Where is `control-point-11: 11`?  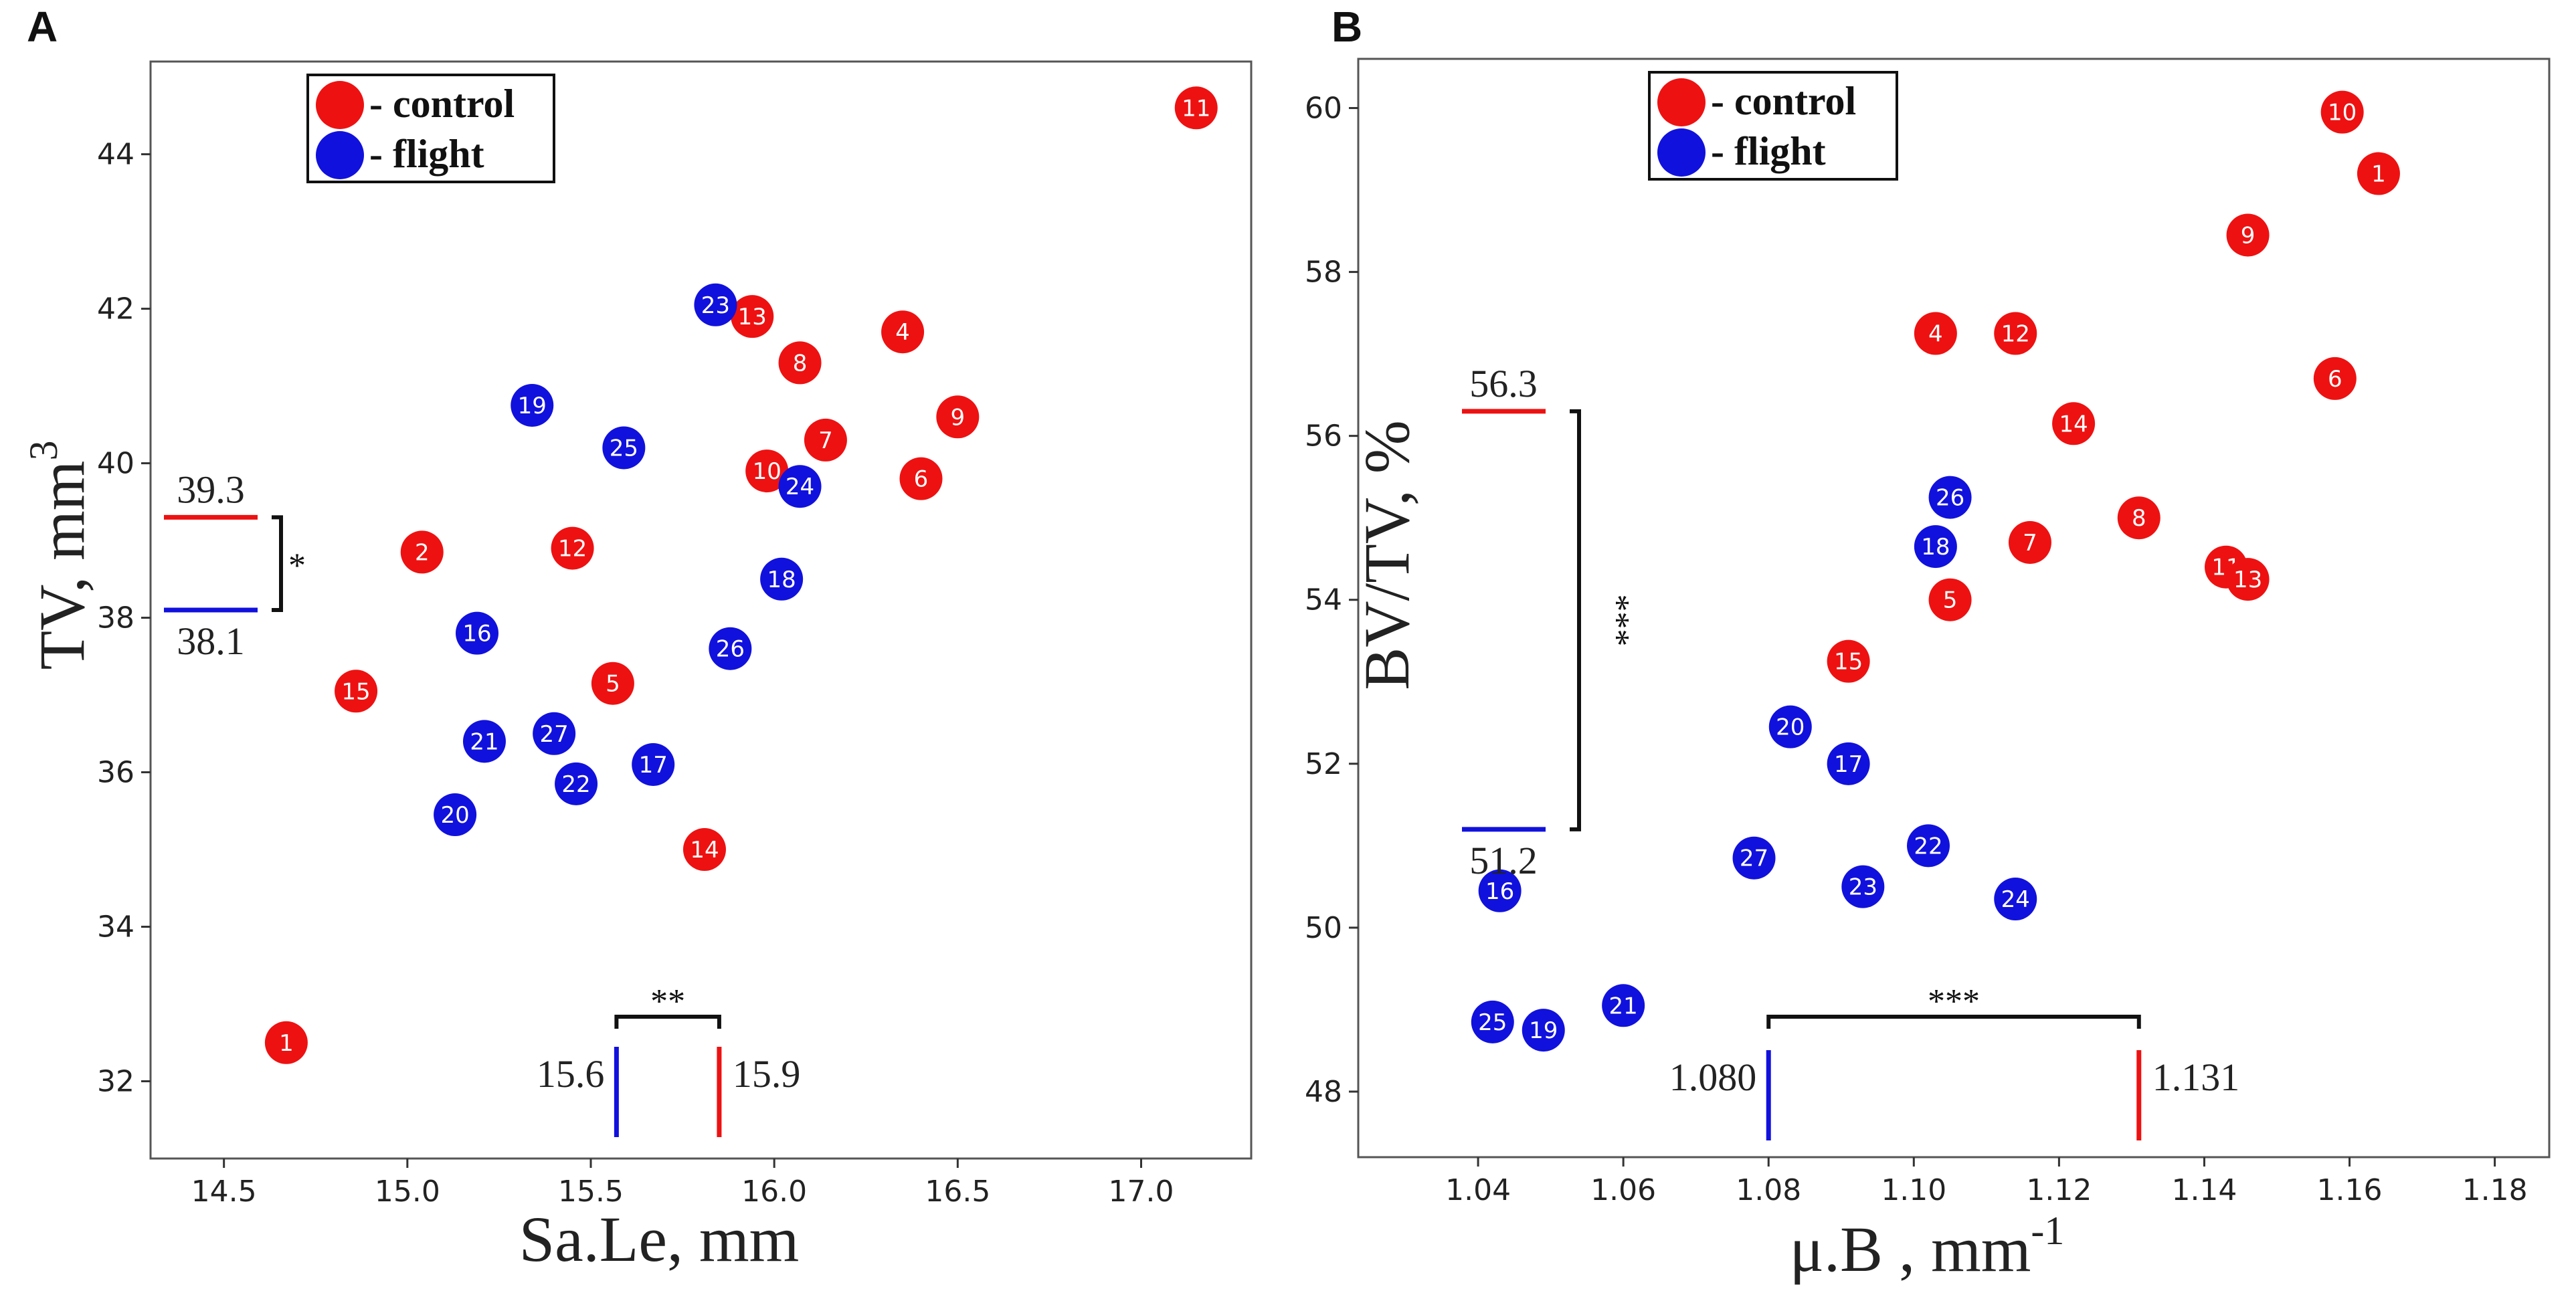
control-point-11: 11 is located at coordinates (1196, 108).